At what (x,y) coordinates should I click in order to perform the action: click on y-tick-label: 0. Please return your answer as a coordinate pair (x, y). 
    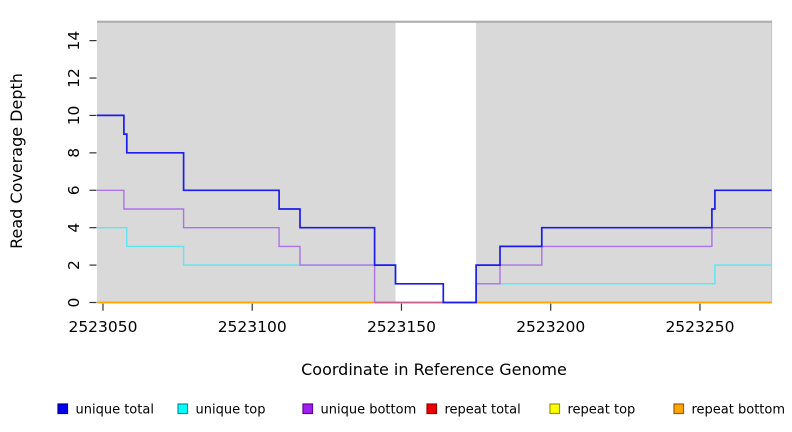
    Looking at the image, I should click on (74, 303).